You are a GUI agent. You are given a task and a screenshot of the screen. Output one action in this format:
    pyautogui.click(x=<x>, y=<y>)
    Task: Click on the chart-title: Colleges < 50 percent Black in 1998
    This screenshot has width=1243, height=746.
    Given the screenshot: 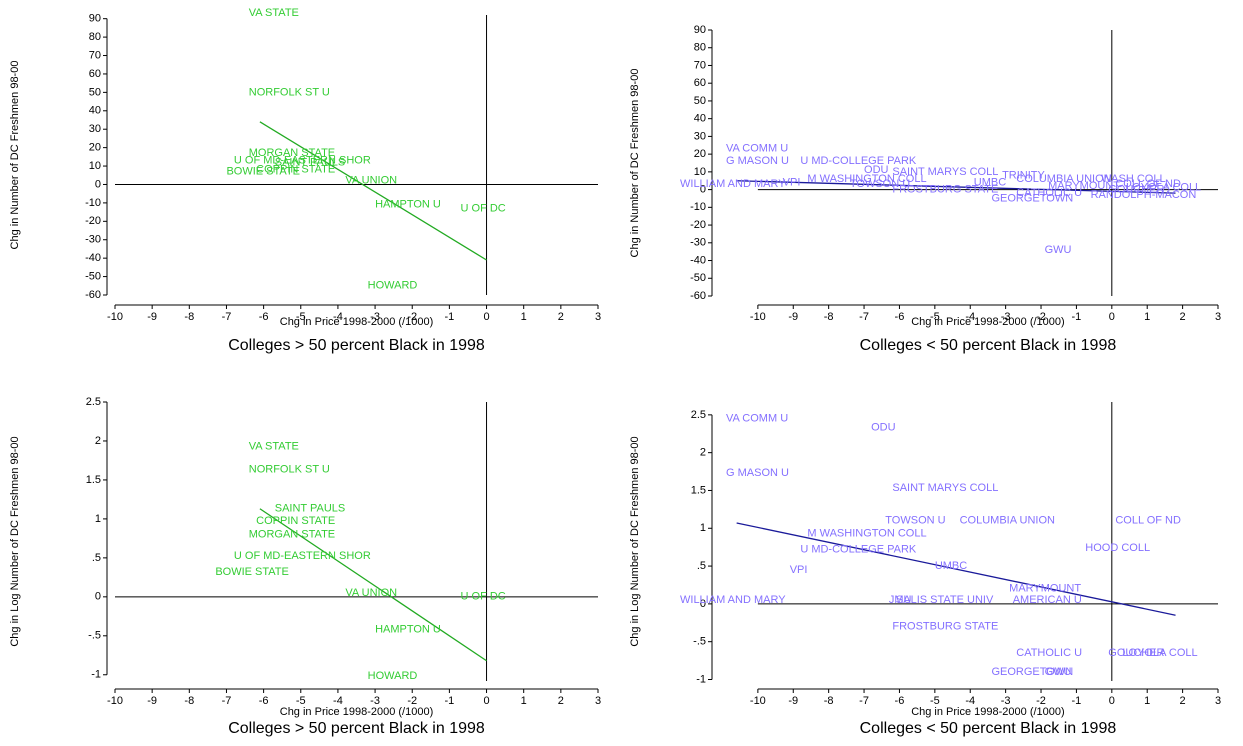 What is the action you would take?
    pyautogui.click(x=988, y=728)
    